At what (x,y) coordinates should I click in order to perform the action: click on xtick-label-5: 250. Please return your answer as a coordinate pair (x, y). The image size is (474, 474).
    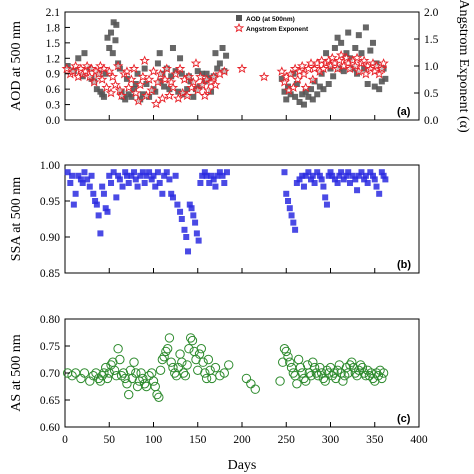
    Looking at the image, I should click on (287, 440).